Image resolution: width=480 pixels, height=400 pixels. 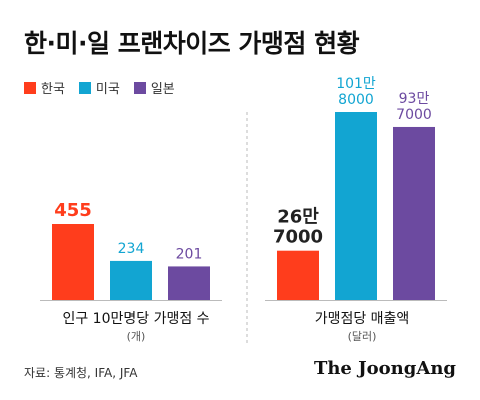 I want to click on data-label-2-japan-line2: 7000, so click(x=414, y=115).